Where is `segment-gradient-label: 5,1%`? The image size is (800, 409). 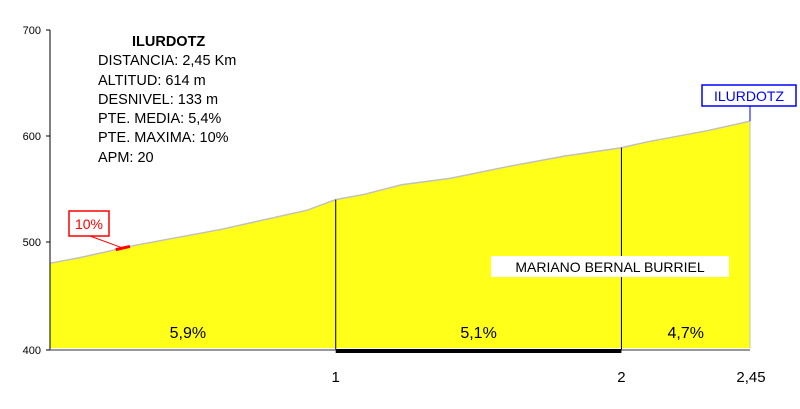 segment-gradient-label: 5,1% is located at coordinates (478, 333).